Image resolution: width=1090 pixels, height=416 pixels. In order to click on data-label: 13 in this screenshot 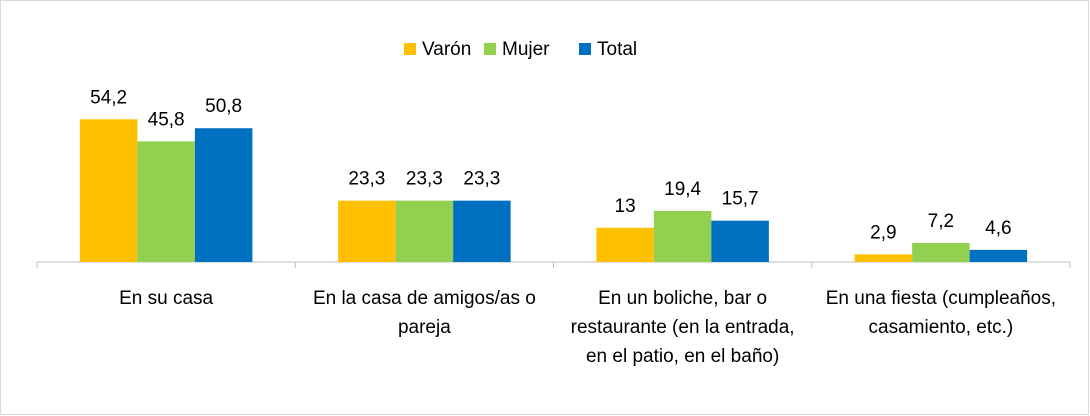, I will do `click(625, 206)`.